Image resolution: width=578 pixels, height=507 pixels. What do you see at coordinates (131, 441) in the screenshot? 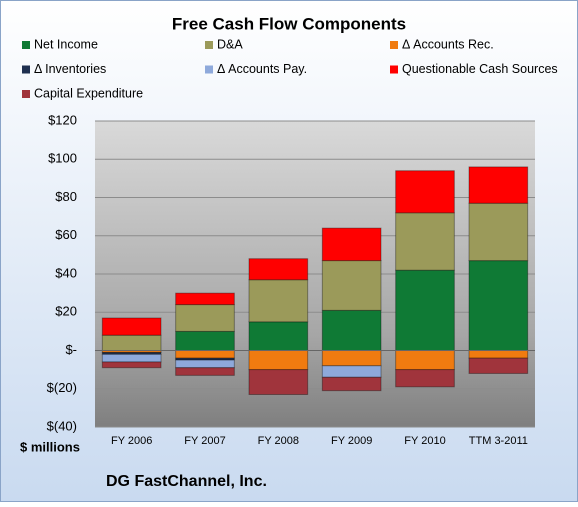
I see `x-tick-label: FY 2006` at bounding box center [131, 441].